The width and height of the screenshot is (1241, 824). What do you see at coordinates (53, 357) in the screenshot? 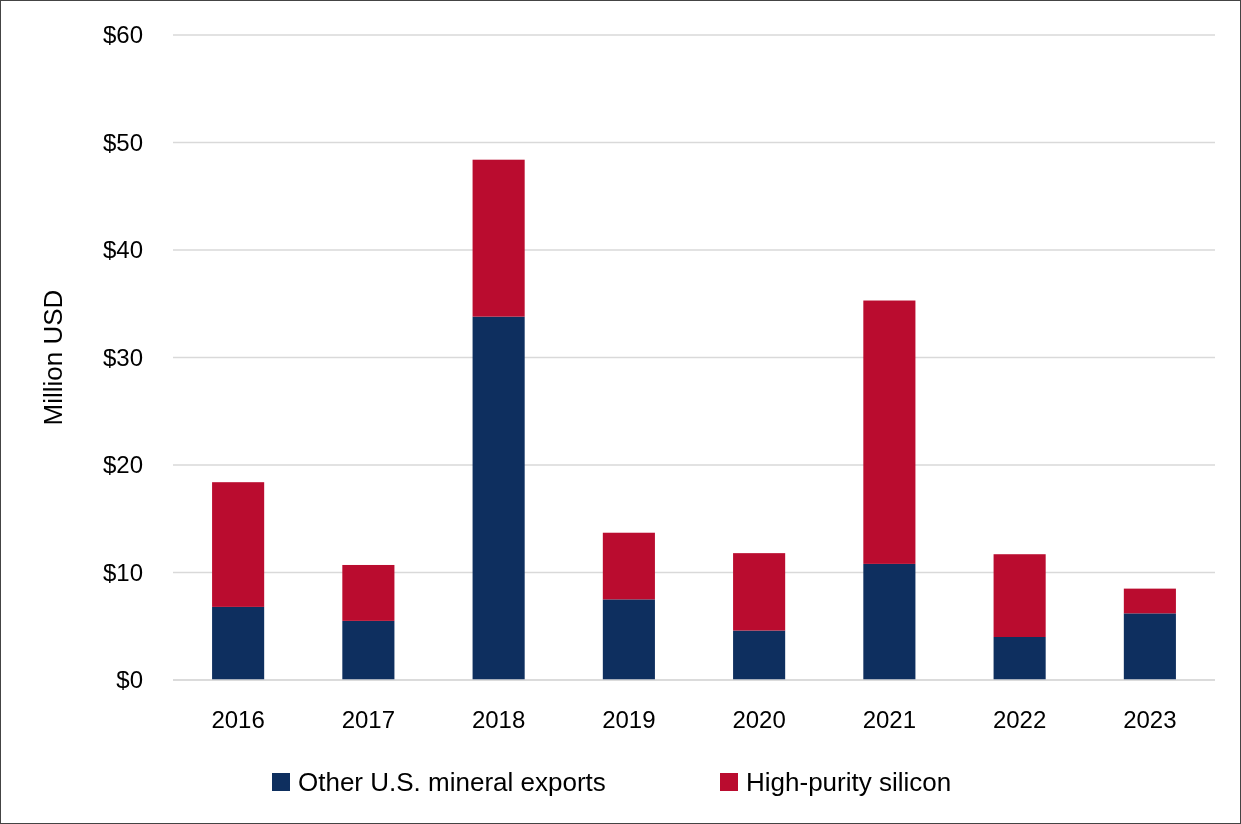
I see `y-axis-title: Million USD` at bounding box center [53, 357].